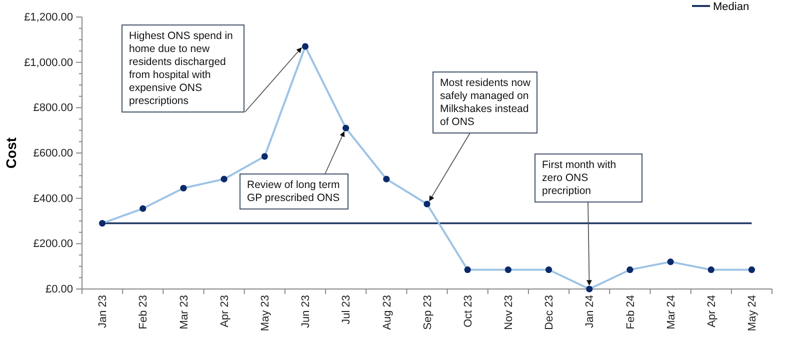  I want to click on x-tick-label: May 24, so click(752, 313).